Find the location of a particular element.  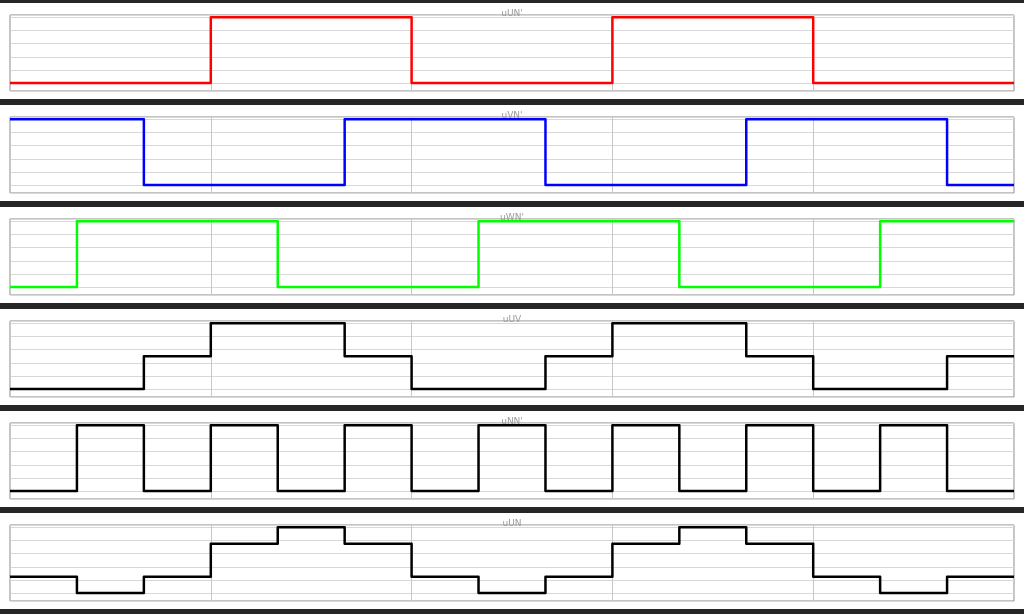

chart-title: uWN' is located at coordinates (512, 216).